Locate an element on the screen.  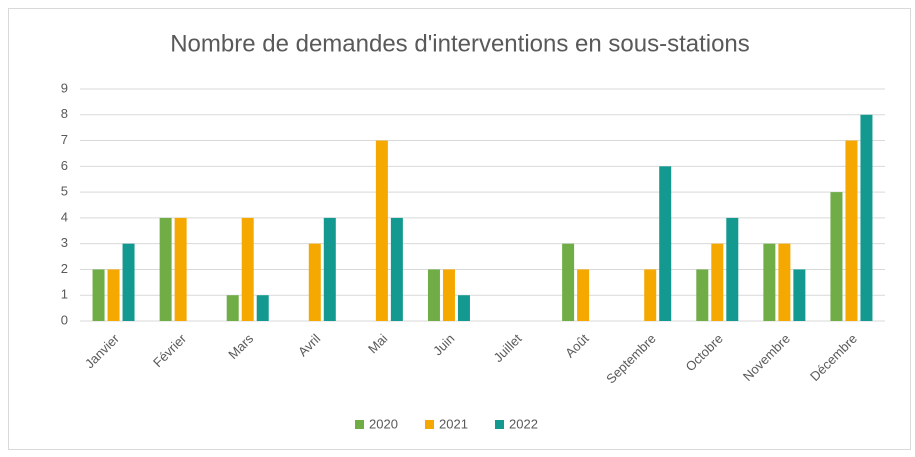
legend-label: 2022 is located at coordinates (523, 423).